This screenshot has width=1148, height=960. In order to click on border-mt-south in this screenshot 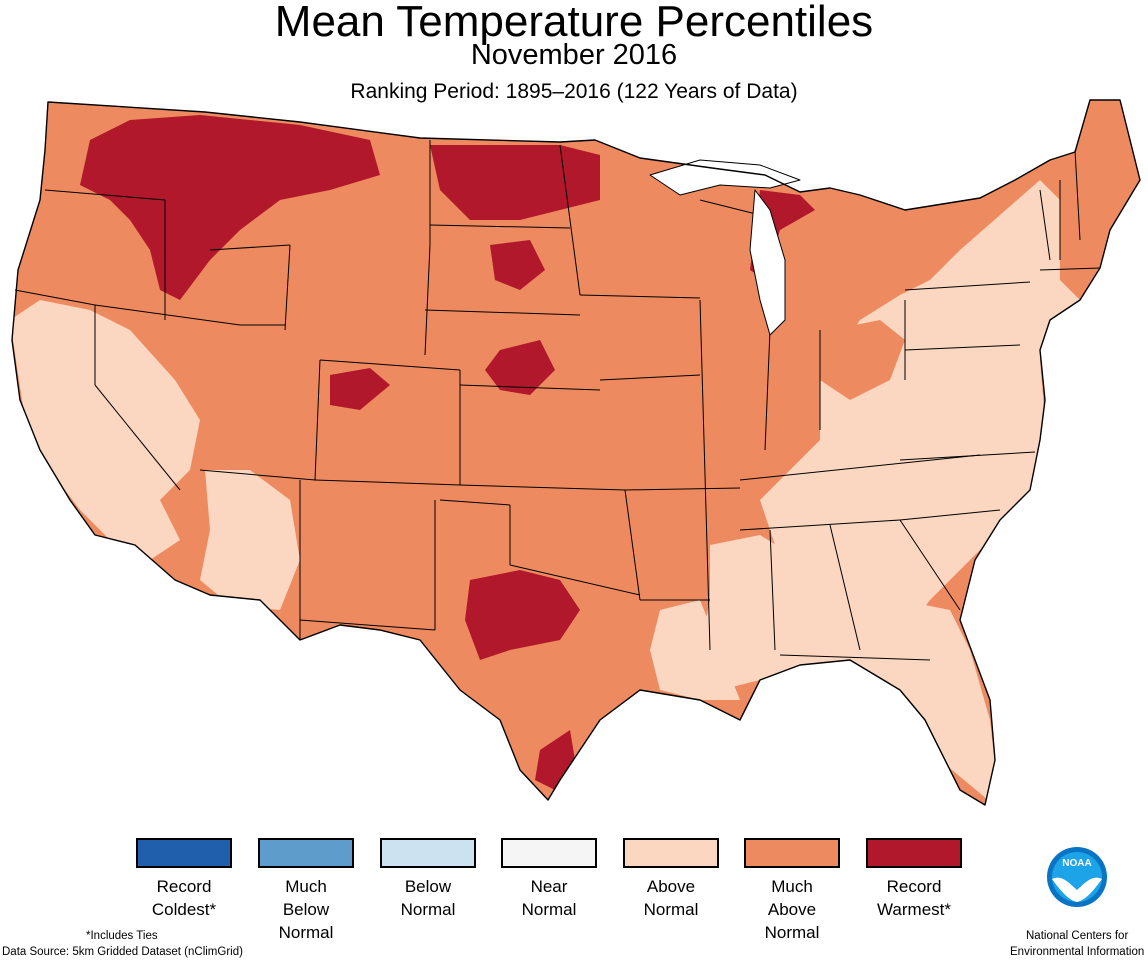, I will do `click(250, 247)`.